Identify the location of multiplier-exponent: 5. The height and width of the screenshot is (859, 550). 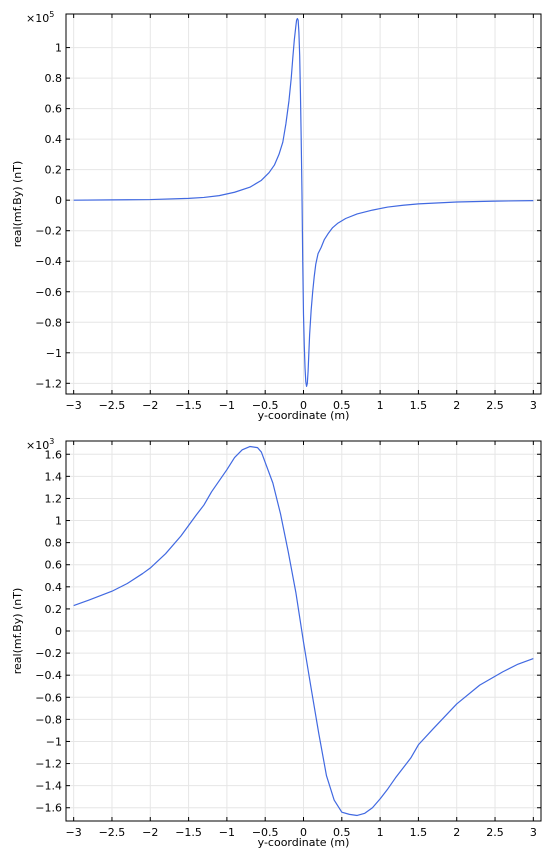
(51, 14).